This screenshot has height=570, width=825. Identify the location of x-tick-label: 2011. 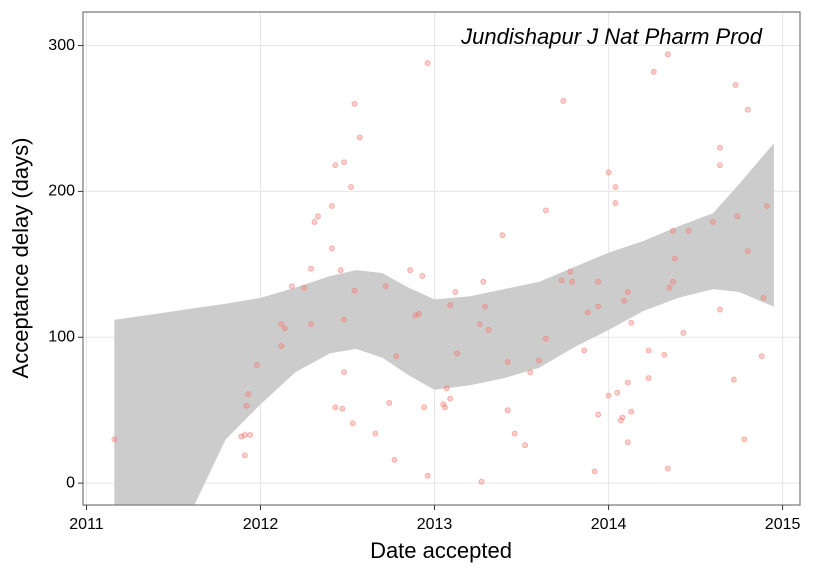
(86, 524).